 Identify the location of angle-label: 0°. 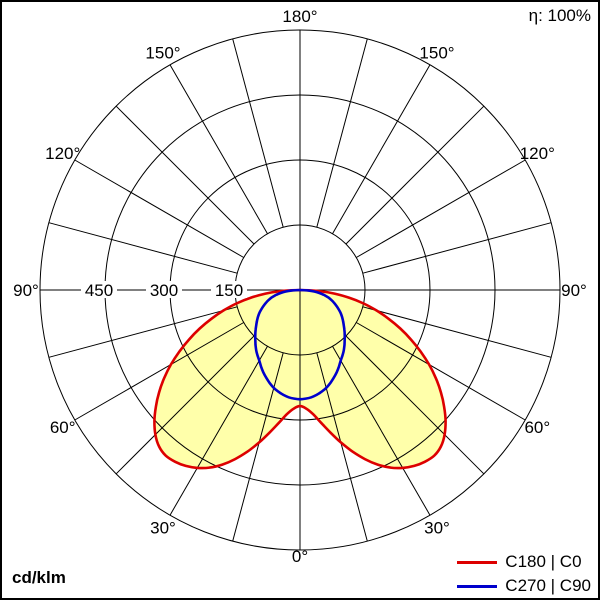
(300, 556).